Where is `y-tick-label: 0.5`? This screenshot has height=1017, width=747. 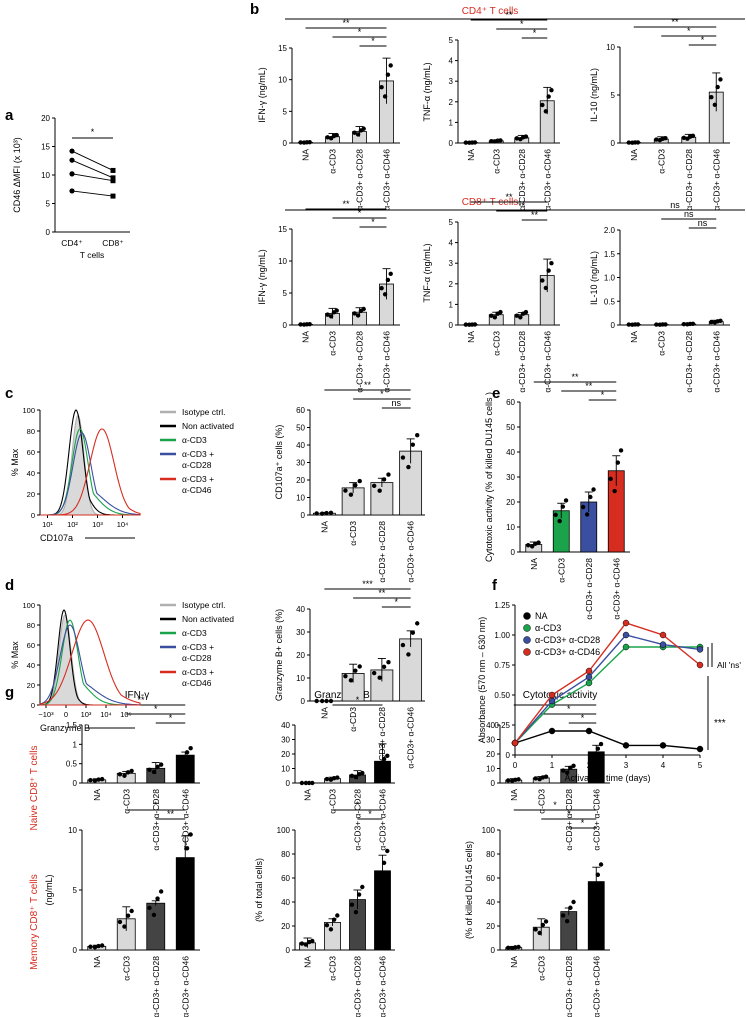
y-tick-label: 0.5 is located at coordinates (610, 301).